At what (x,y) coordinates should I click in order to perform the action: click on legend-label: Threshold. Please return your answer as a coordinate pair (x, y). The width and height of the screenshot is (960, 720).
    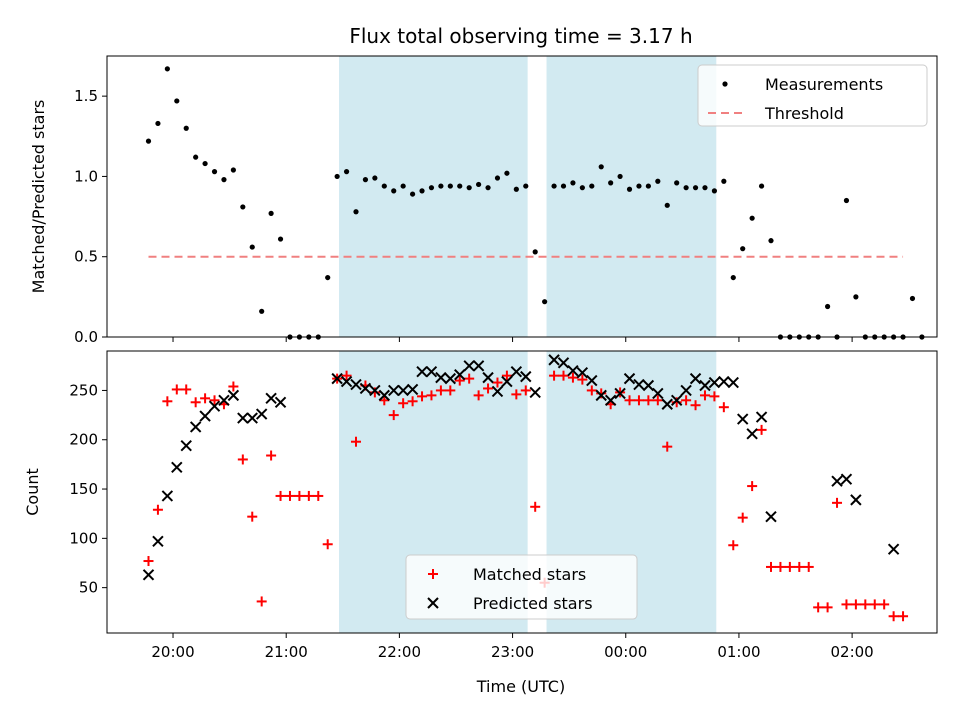
    Looking at the image, I should click on (804, 113).